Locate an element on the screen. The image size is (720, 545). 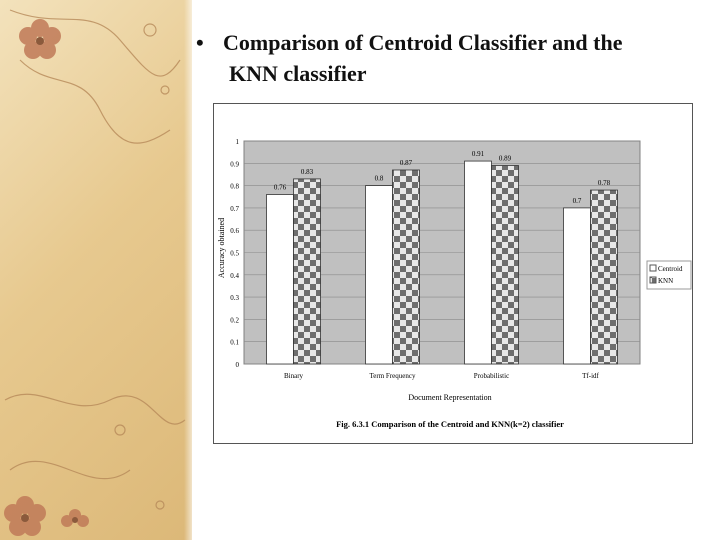
data-label: 0.91 is located at coordinates (478, 154).